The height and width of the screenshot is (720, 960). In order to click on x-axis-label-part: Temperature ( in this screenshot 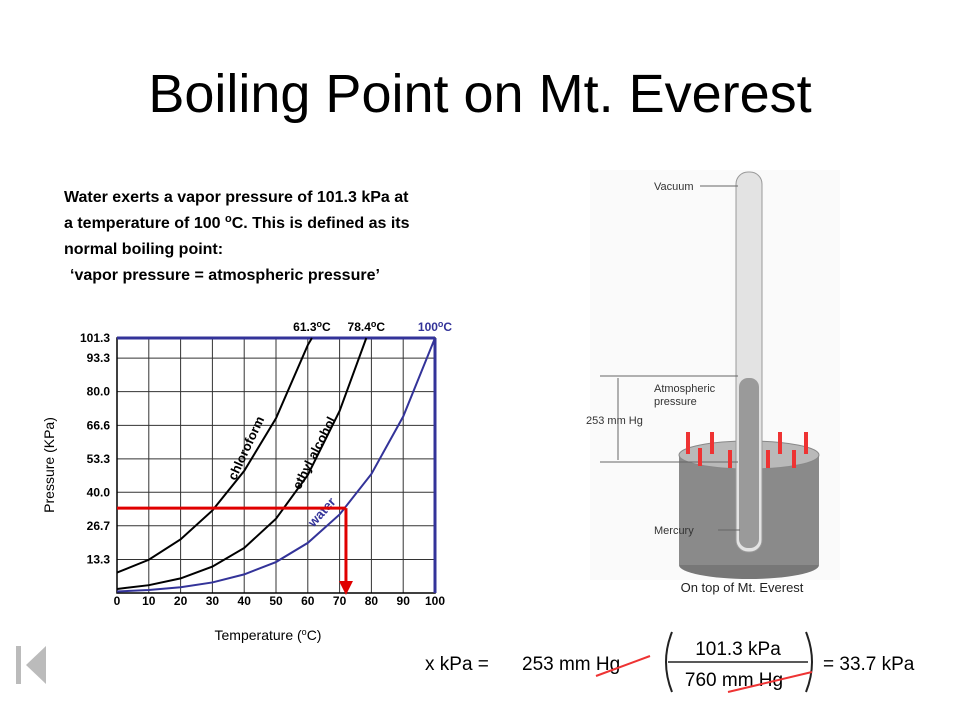, I will do `click(258, 635)`.